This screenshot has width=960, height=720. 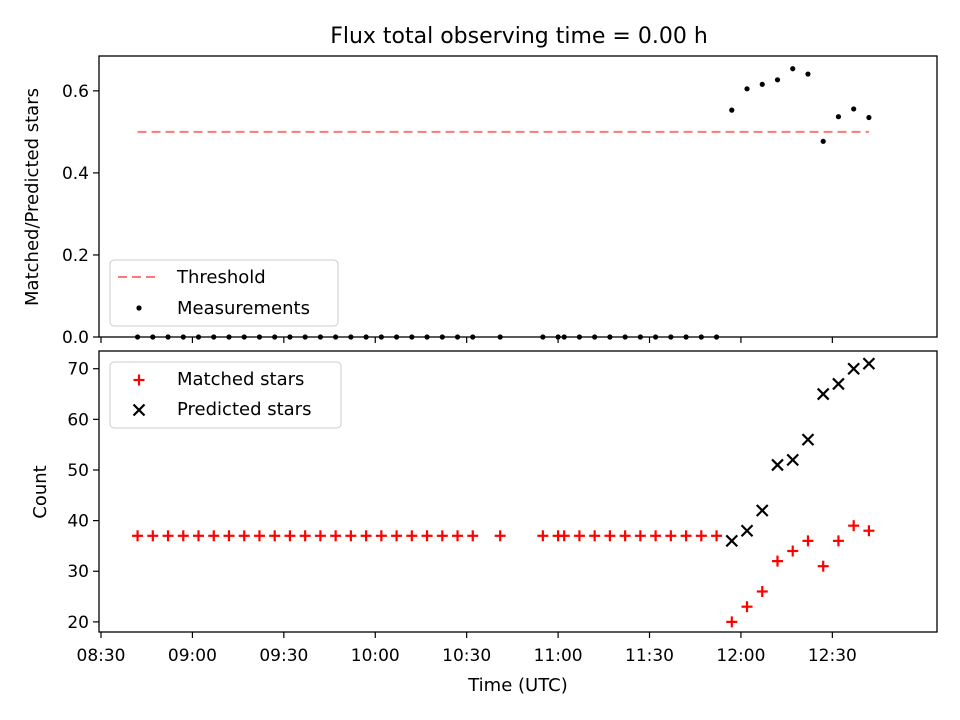 What do you see at coordinates (75, 256) in the screenshot?
I see `ratio-y-tick-label: 0.2` at bounding box center [75, 256].